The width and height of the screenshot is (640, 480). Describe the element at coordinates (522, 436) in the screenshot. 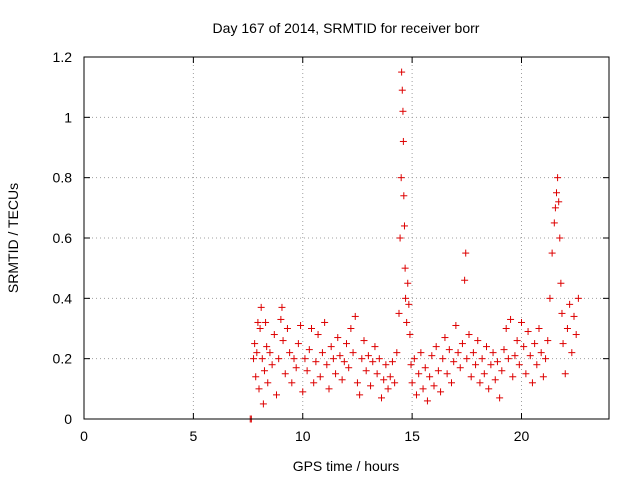

I see `x-tick-label: 20` at that location.